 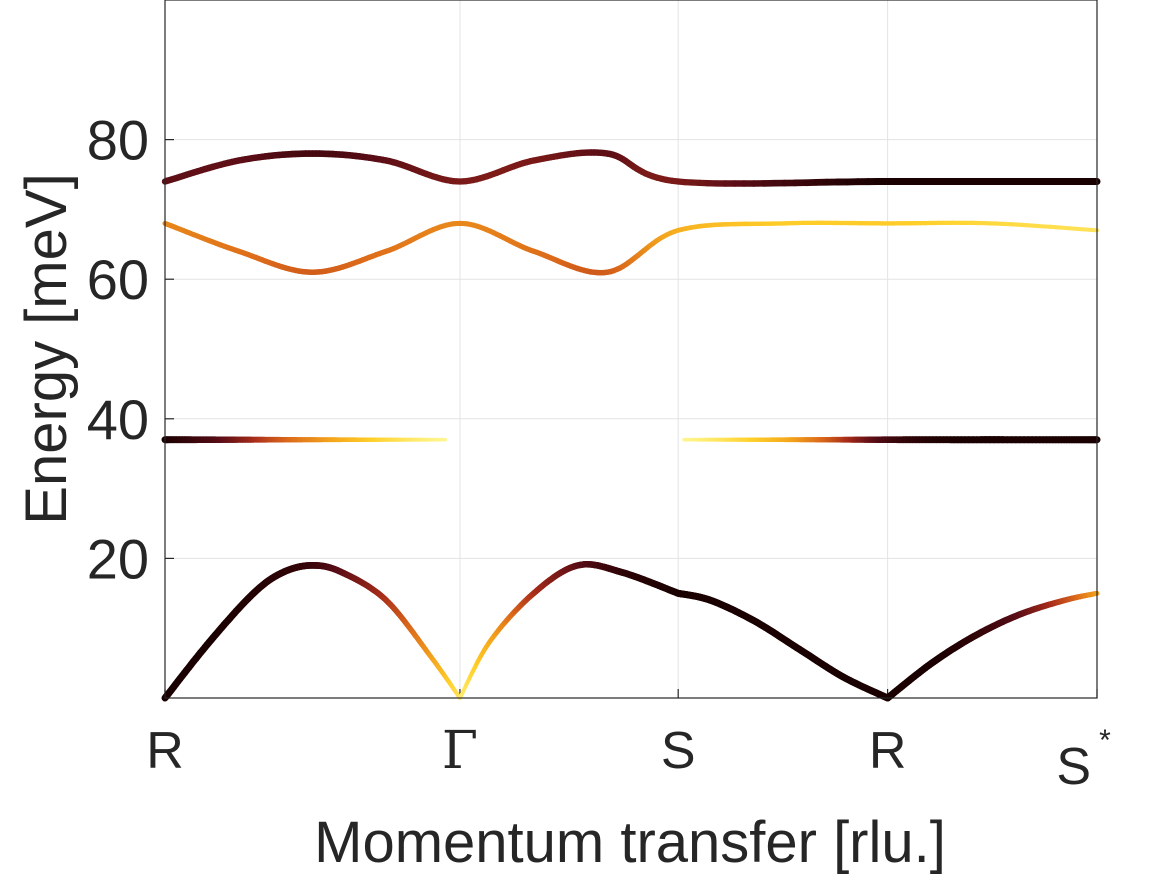 What do you see at coordinates (118, 419) in the screenshot?
I see `y-tick-label: 40` at bounding box center [118, 419].